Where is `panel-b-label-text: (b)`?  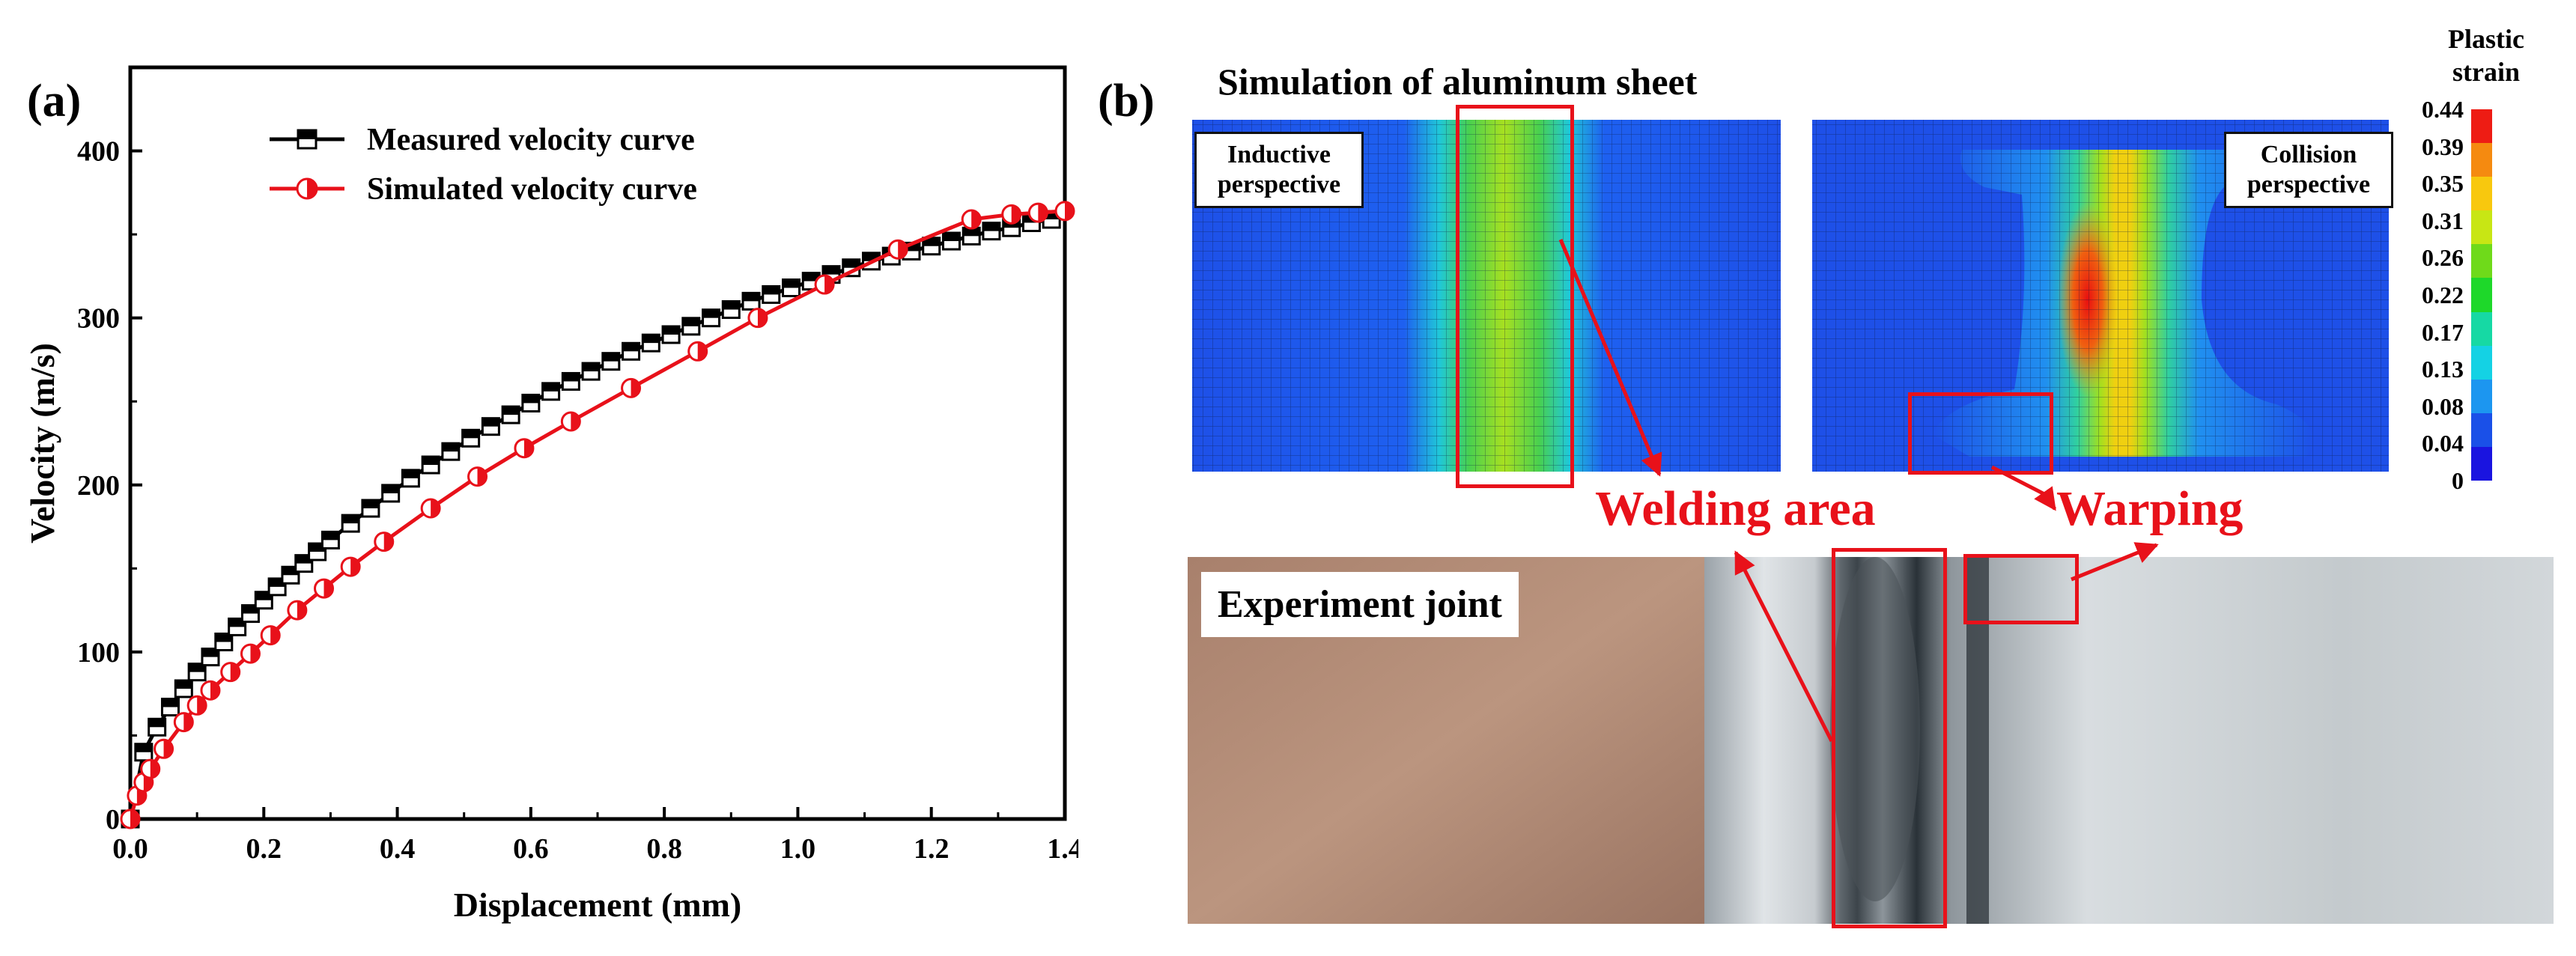
panel-b-label-text: (b) is located at coordinates (1126, 101).